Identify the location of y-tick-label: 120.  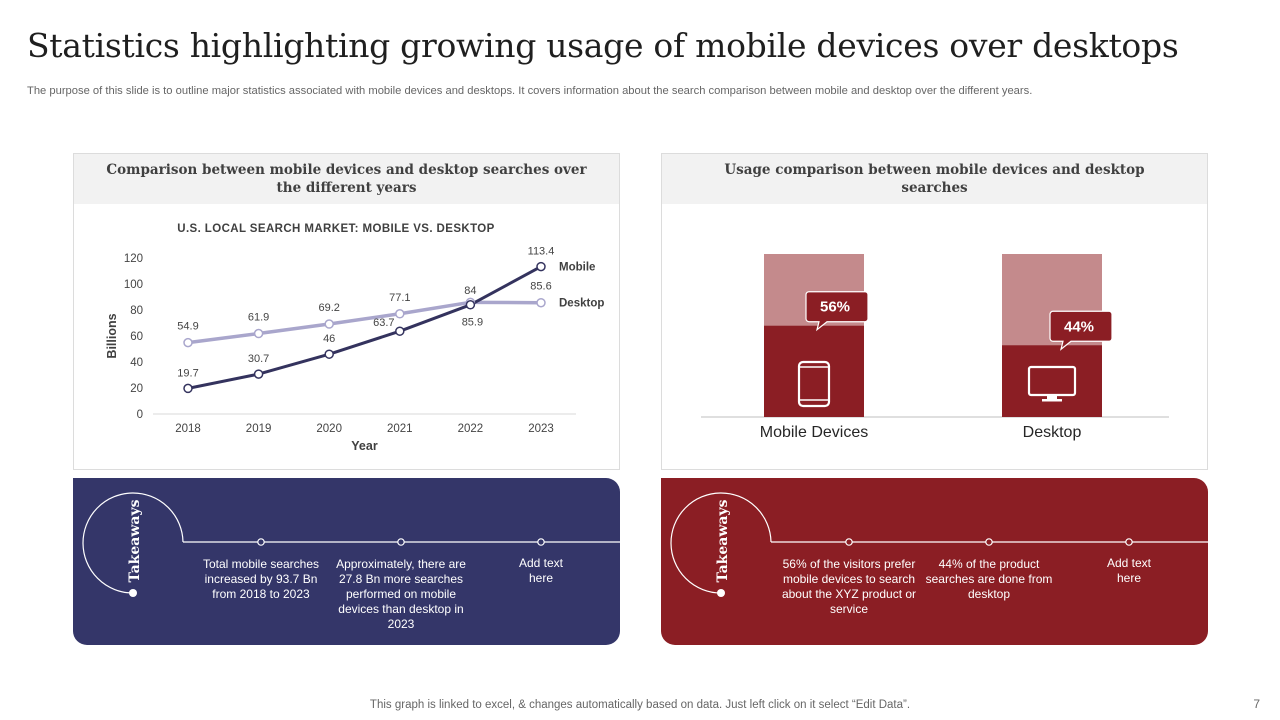
(133, 259).